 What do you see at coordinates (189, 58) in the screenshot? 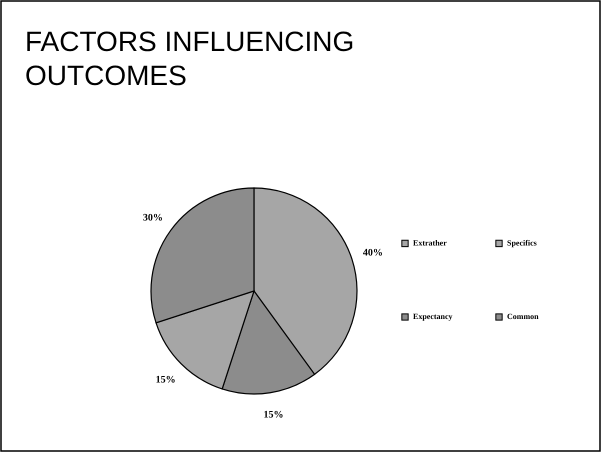
I see `chart-title: FACTORS INFLUENCING OUTCOMES` at bounding box center [189, 58].